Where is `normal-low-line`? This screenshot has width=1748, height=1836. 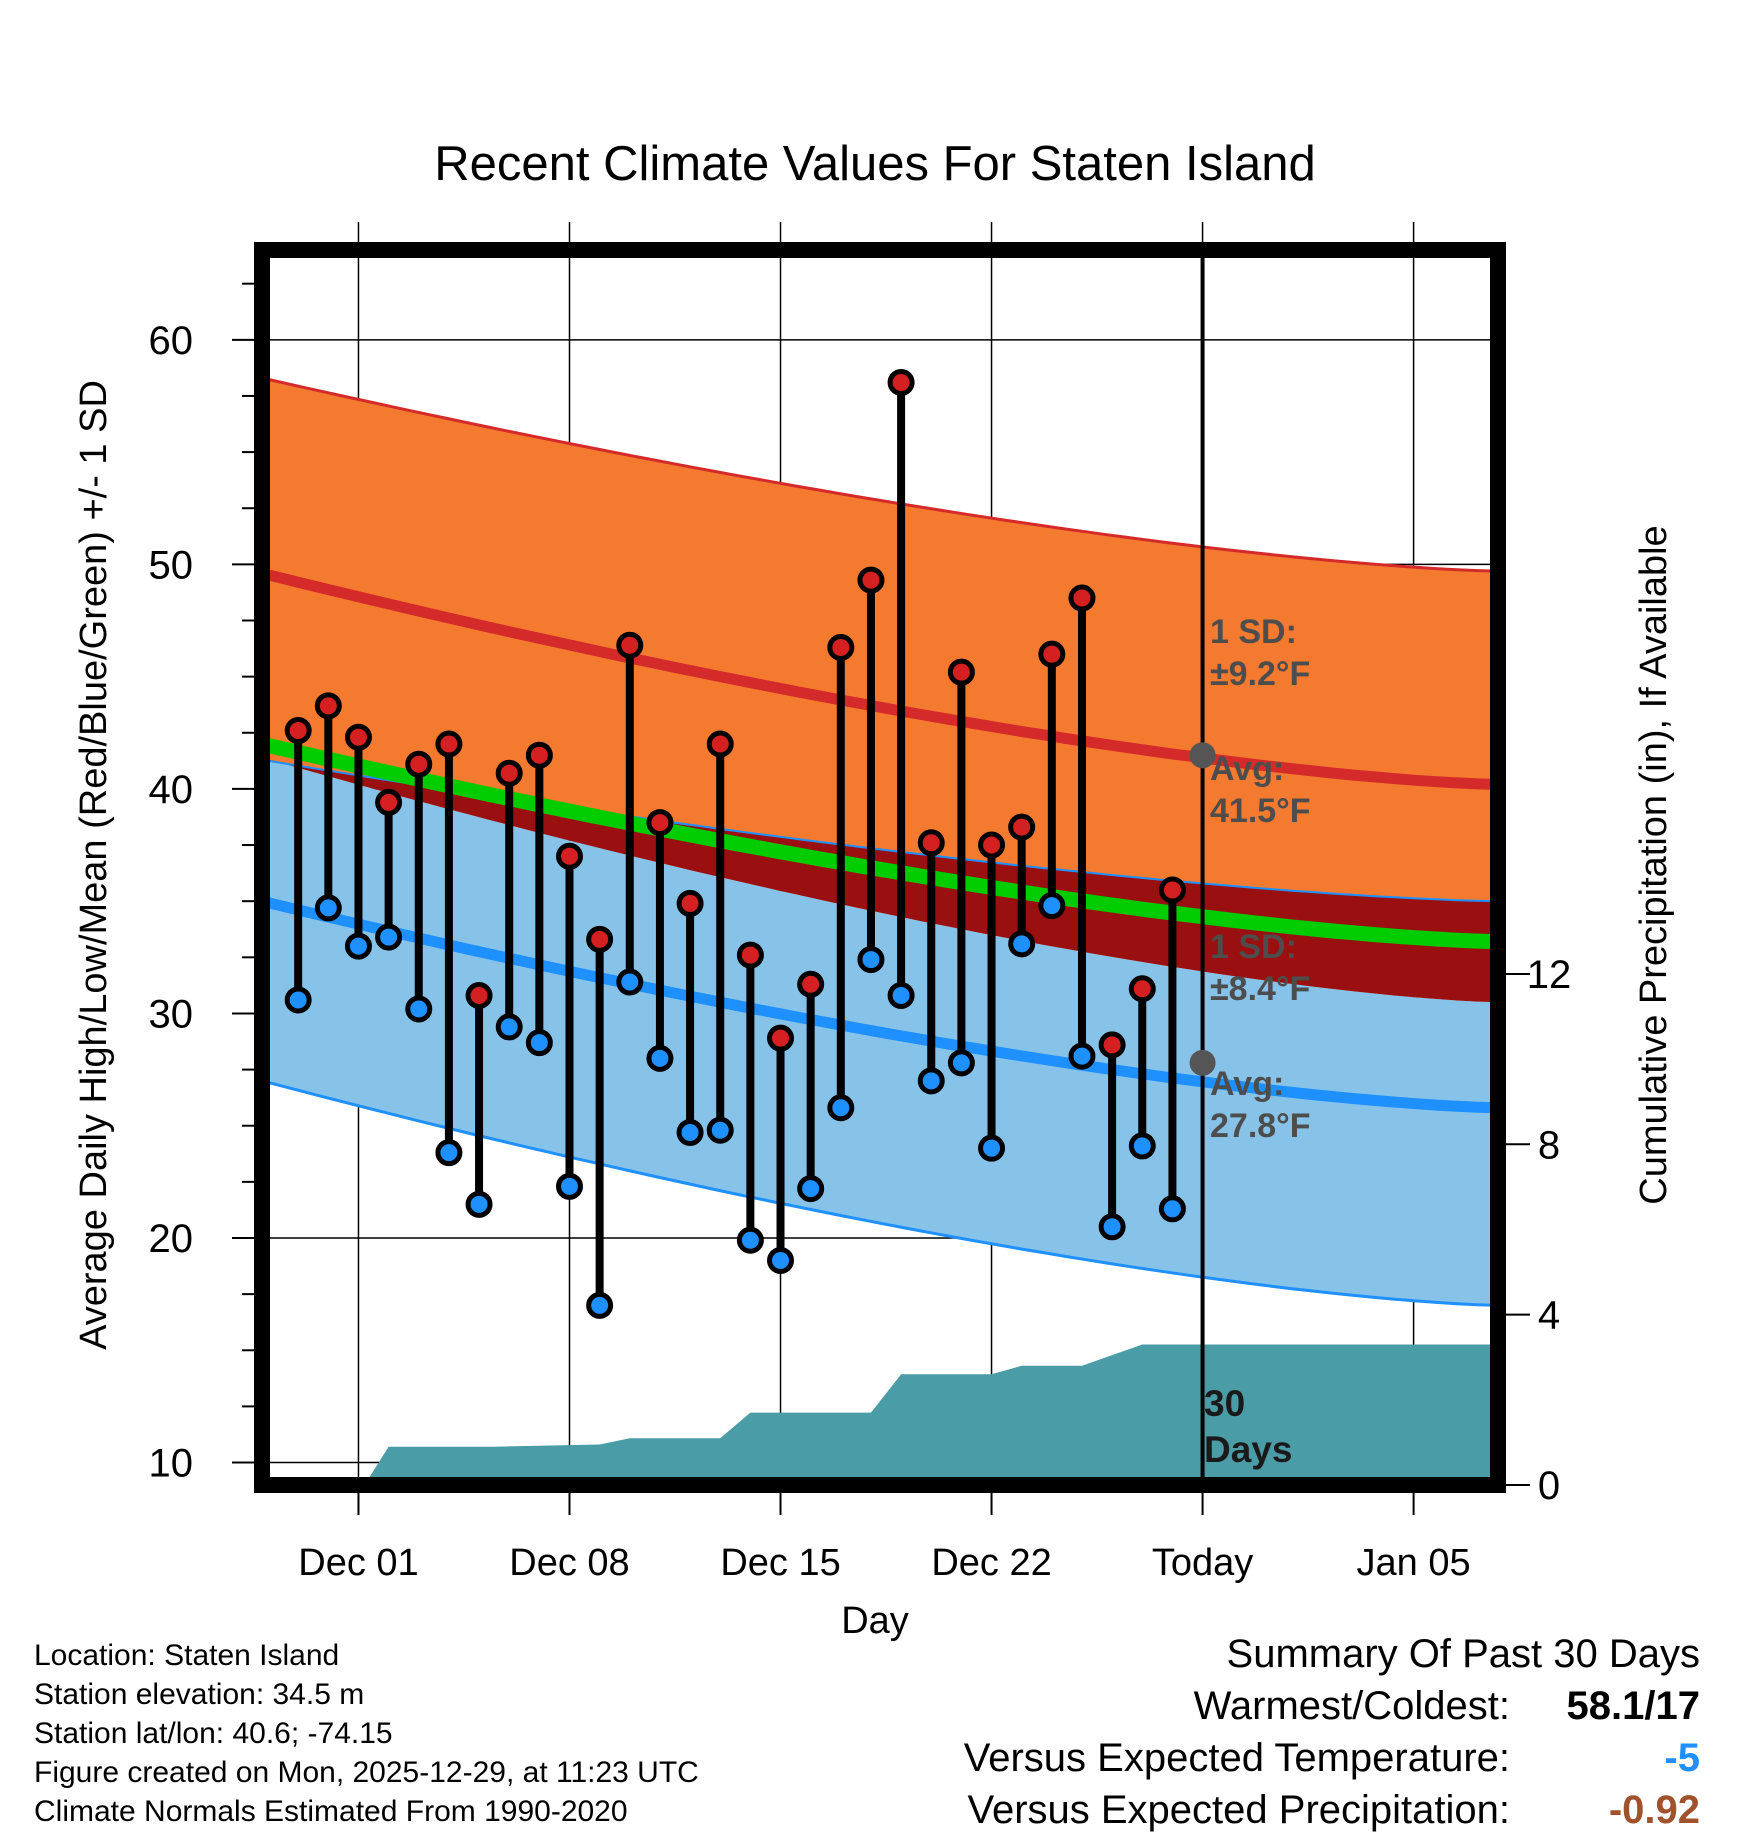 normal-low-line is located at coordinates (880, 1004).